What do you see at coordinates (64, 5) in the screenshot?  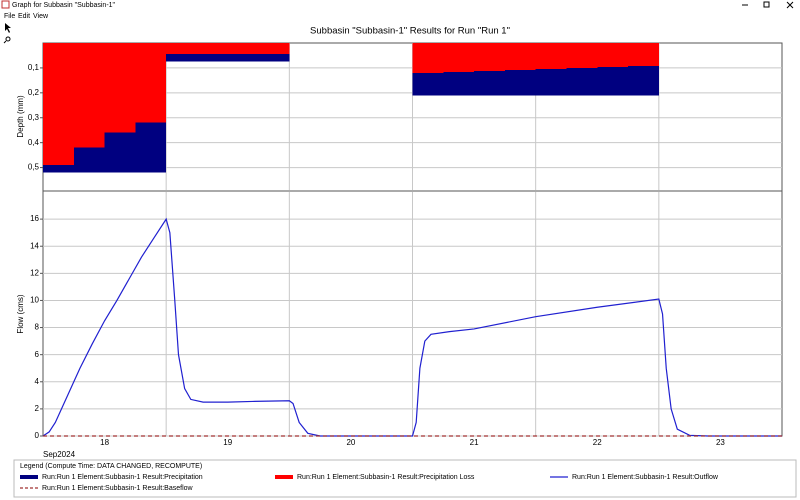 I see `window-title: Graph for Subbasin "Subbasin-1"` at bounding box center [64, 5].